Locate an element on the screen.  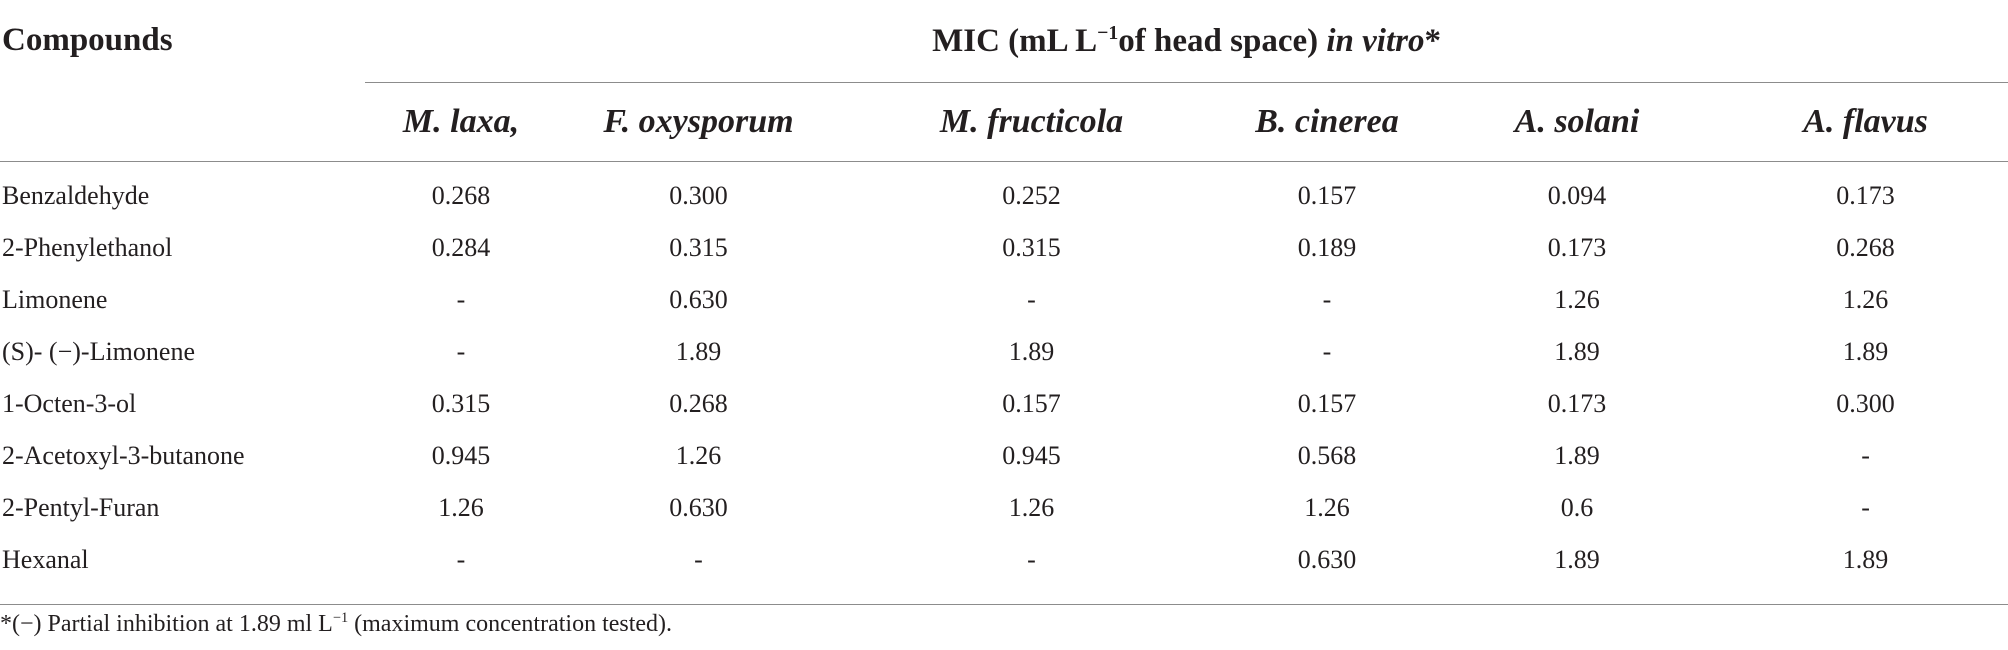
mic-value-cell: 0.284 is located at coordinates (461, 247).